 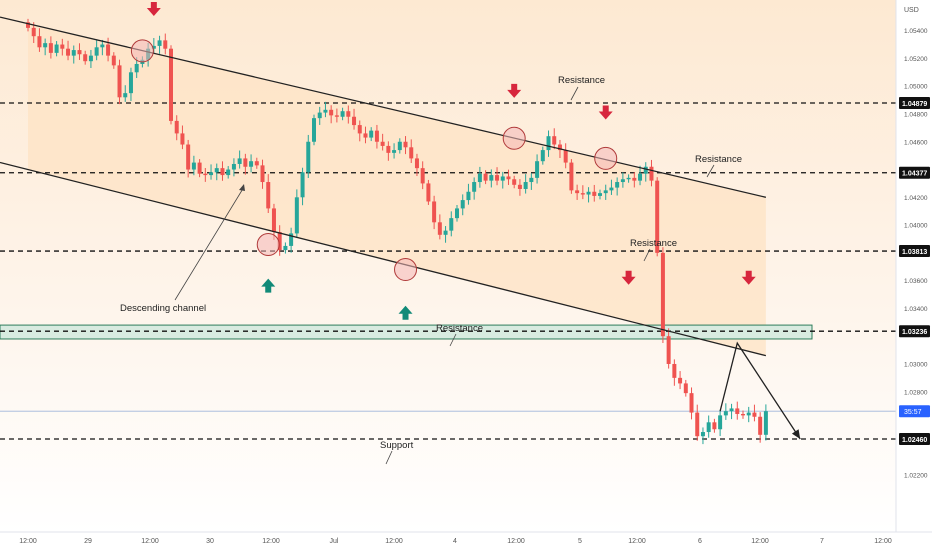 What do you see at coordinates (913, 412) in the screenshot?
I see `current-price-label: 35:57` at bounding box center [913, 412].